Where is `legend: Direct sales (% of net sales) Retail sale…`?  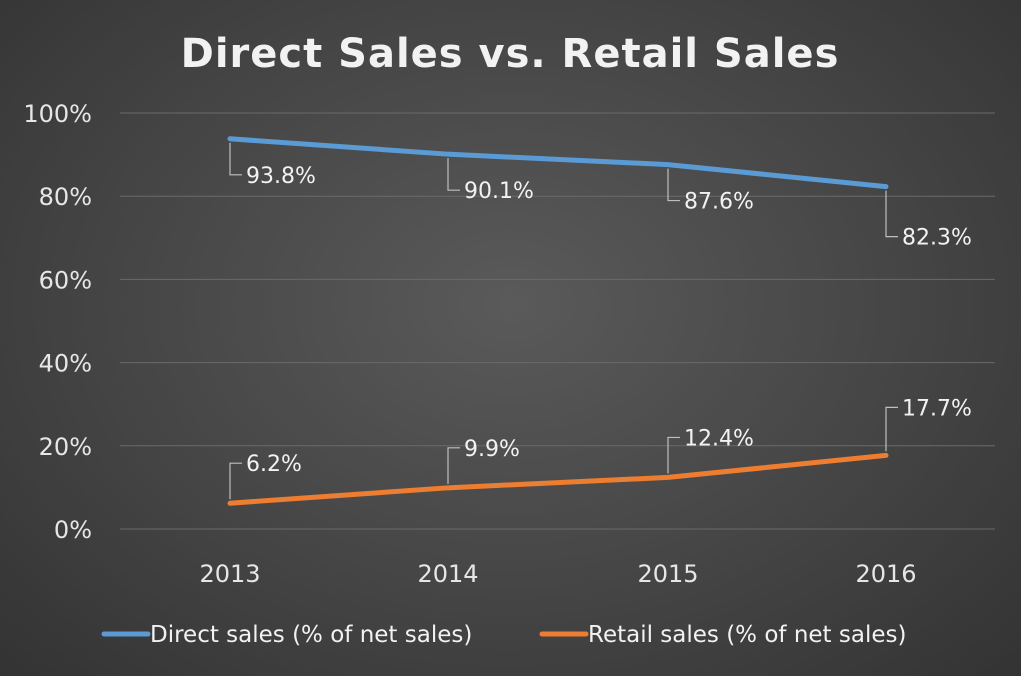 legend: Direct sales (% of net sales) Retail sale… is located at coordinates (503, 635).